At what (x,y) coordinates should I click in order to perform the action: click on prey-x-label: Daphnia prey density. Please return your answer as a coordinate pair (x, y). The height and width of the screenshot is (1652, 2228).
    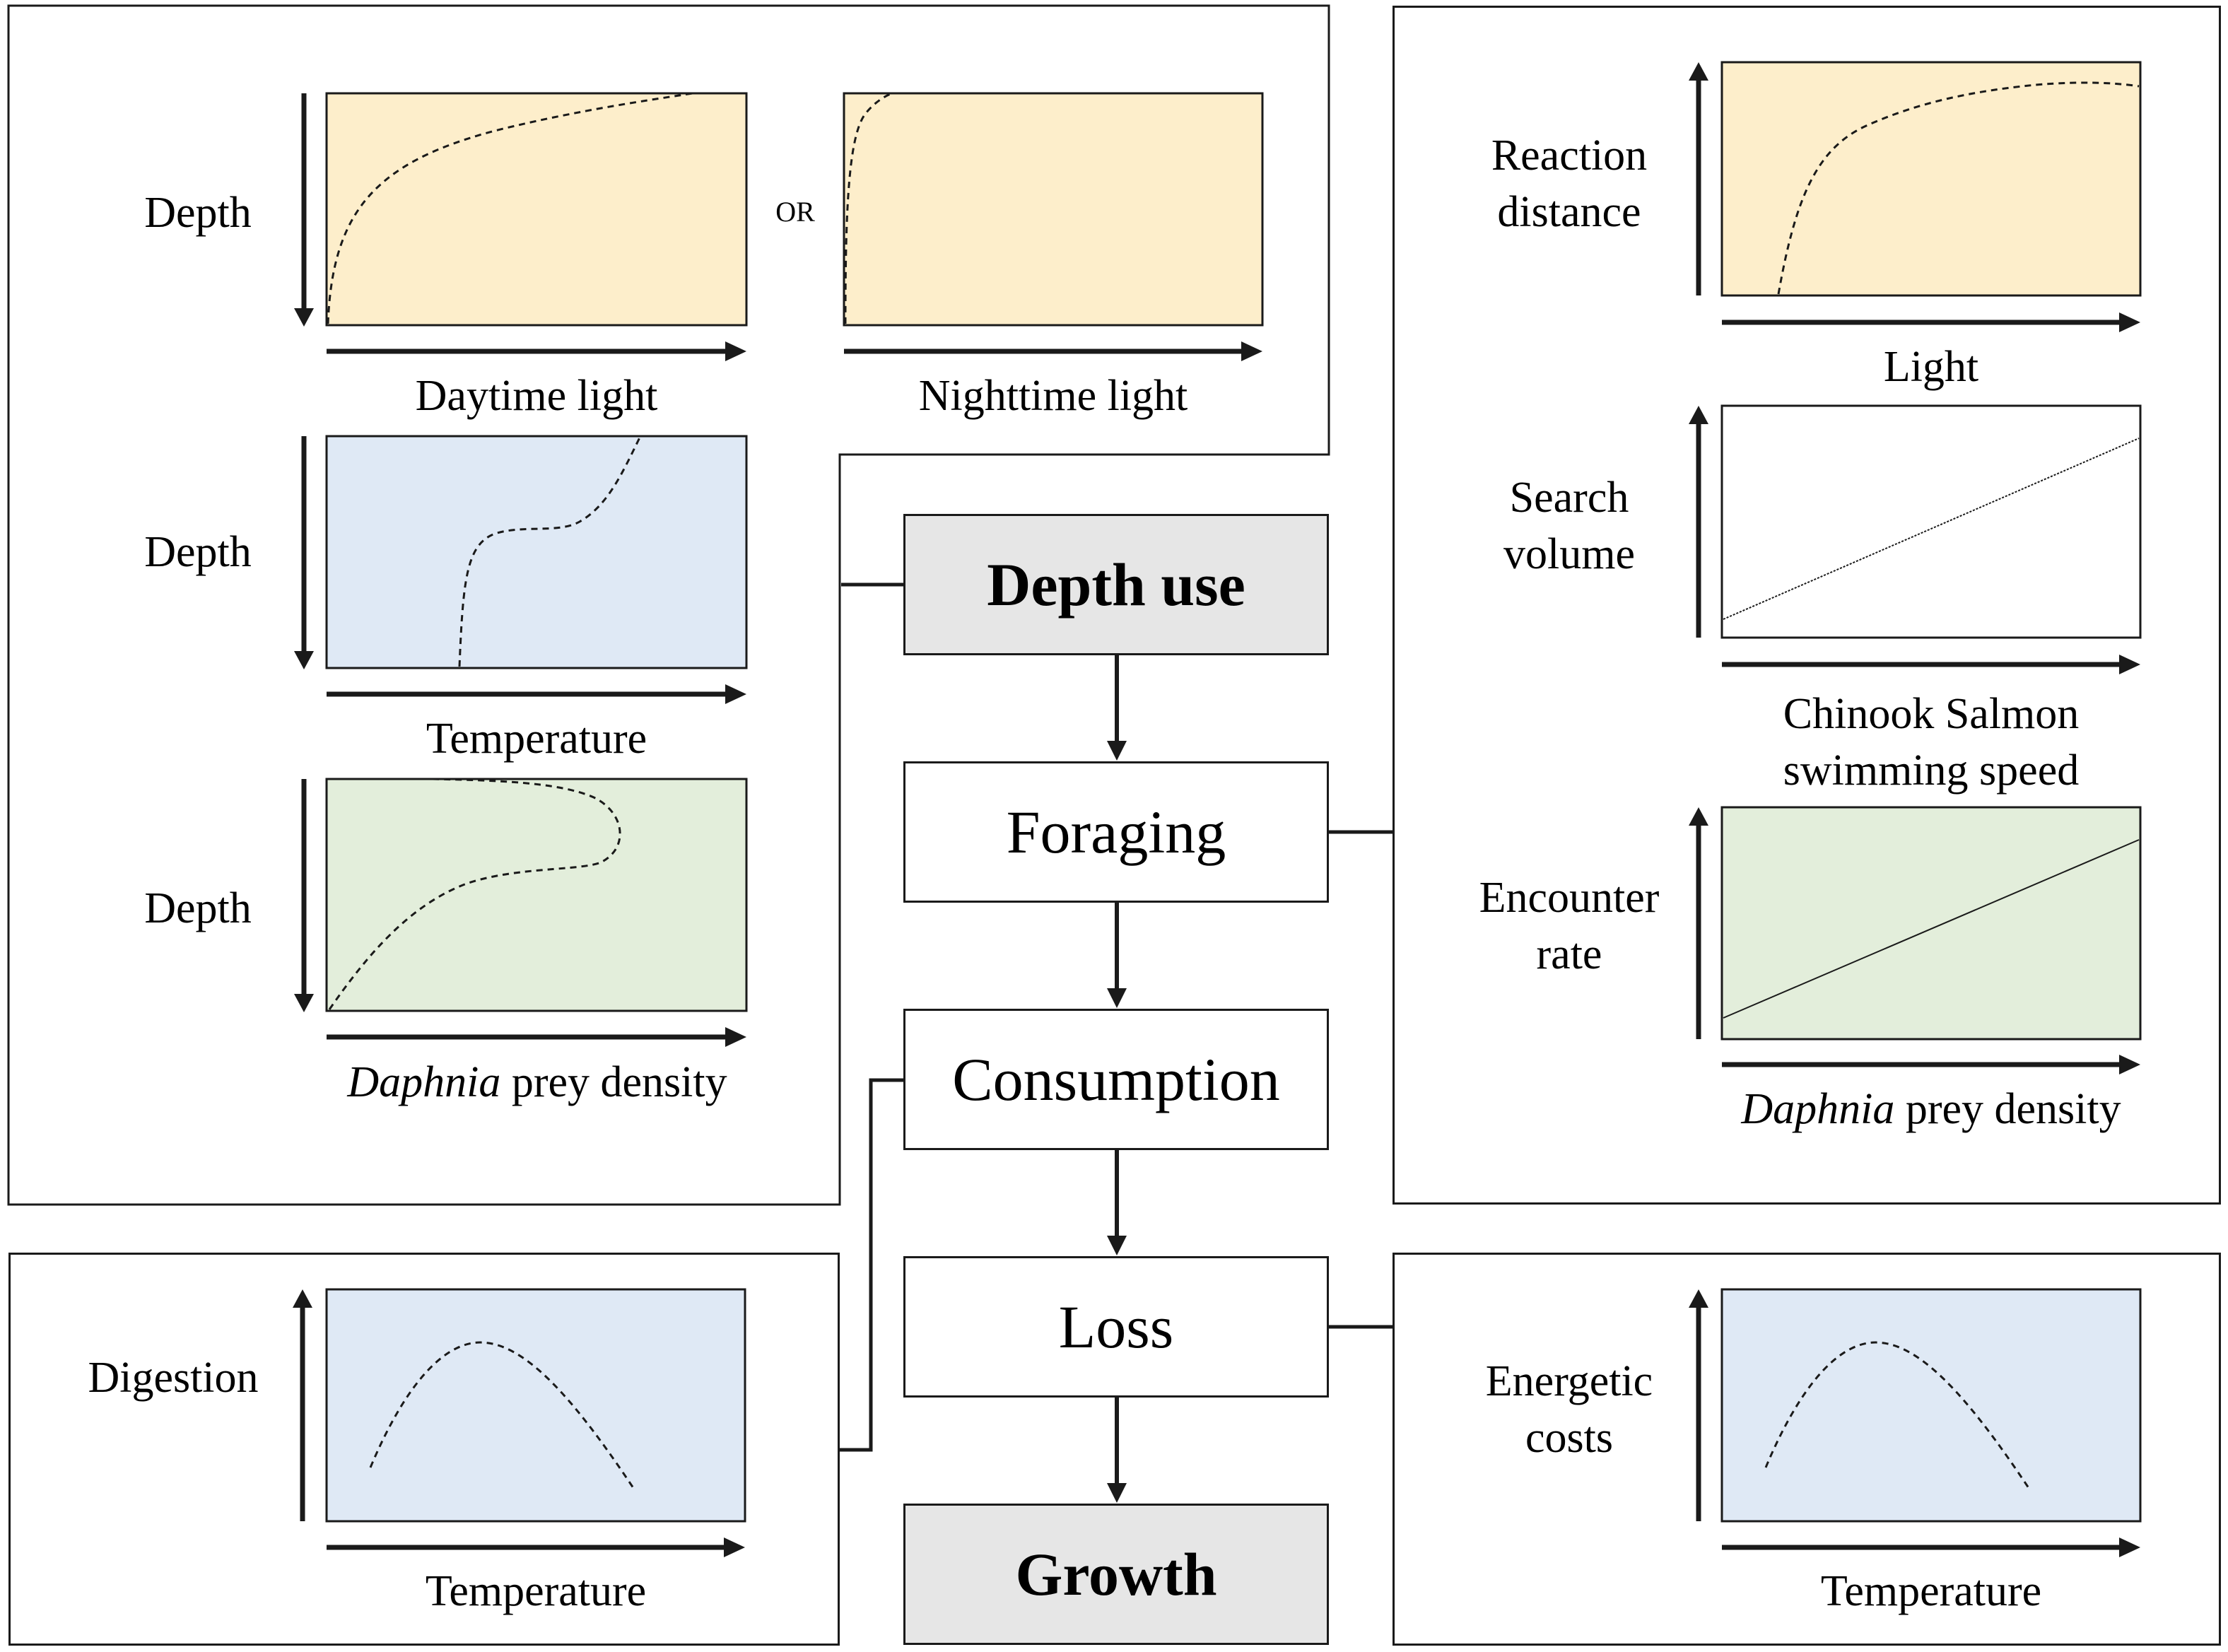
    Looking at the image, I should click on (537, 1082).